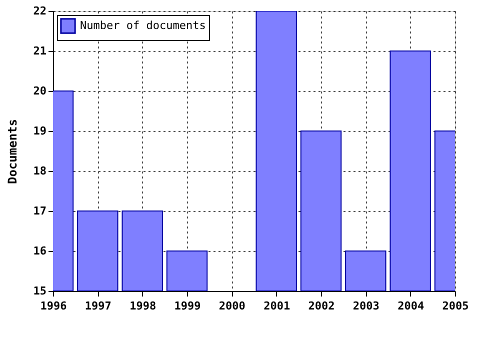  I want to click on y-tick-label: 17, so click(39, 211).